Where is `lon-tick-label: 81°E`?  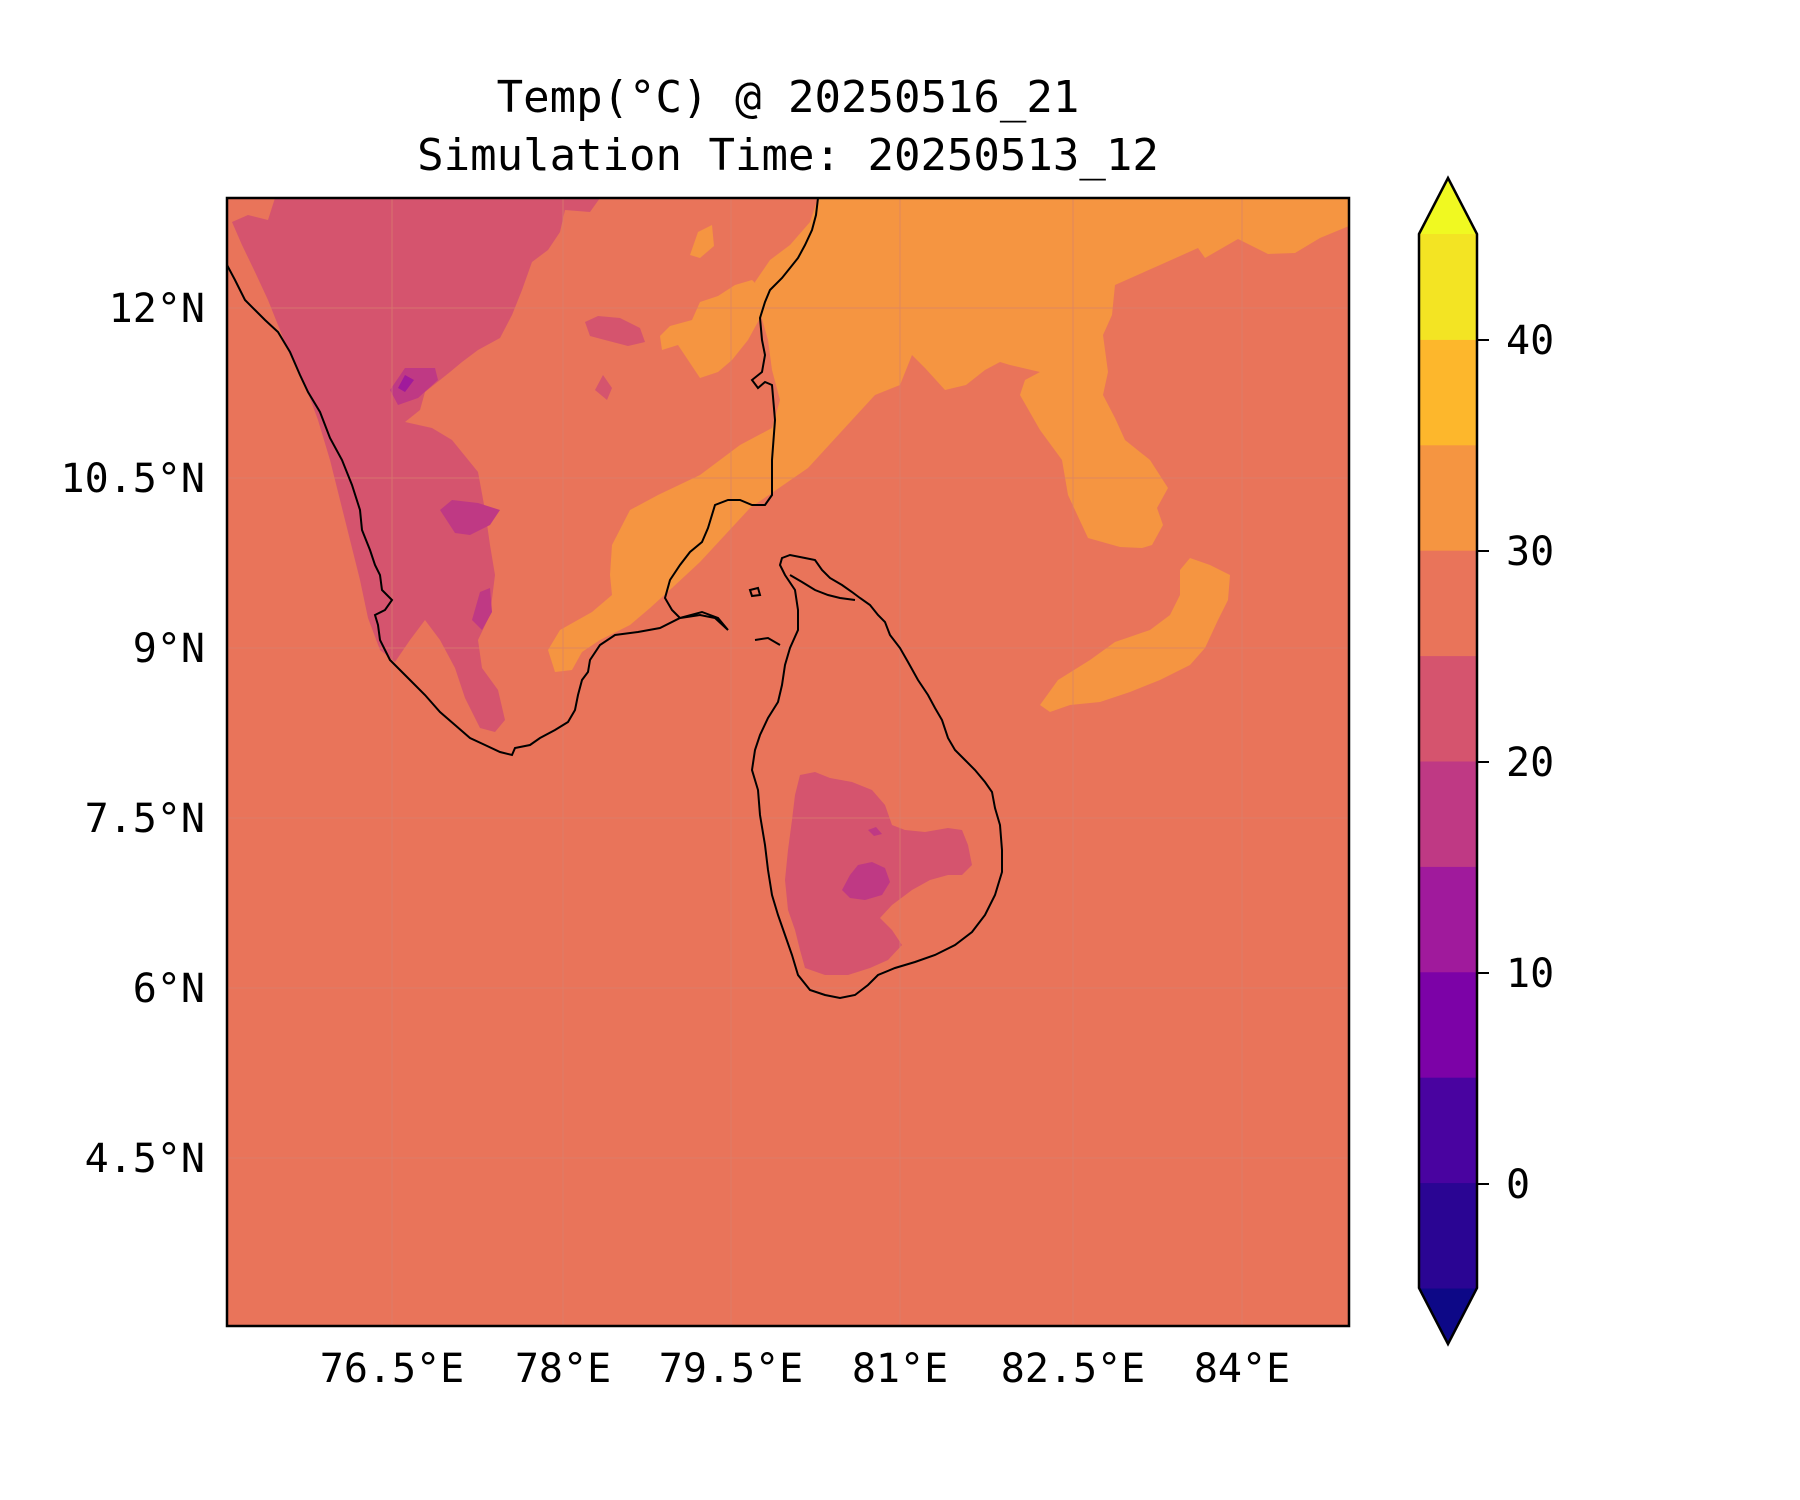
lon-tick-label: 81°E is located at coordinates (900, 1369).